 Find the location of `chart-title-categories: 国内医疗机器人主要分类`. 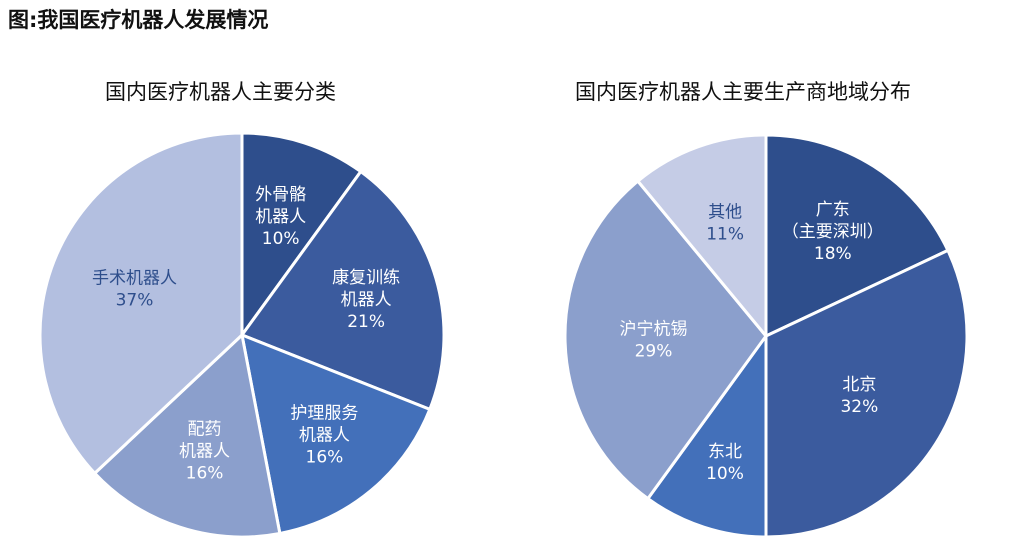

chart-title-categories: 国内医疗机器人主要分类 is located at coordinates (220, 92).